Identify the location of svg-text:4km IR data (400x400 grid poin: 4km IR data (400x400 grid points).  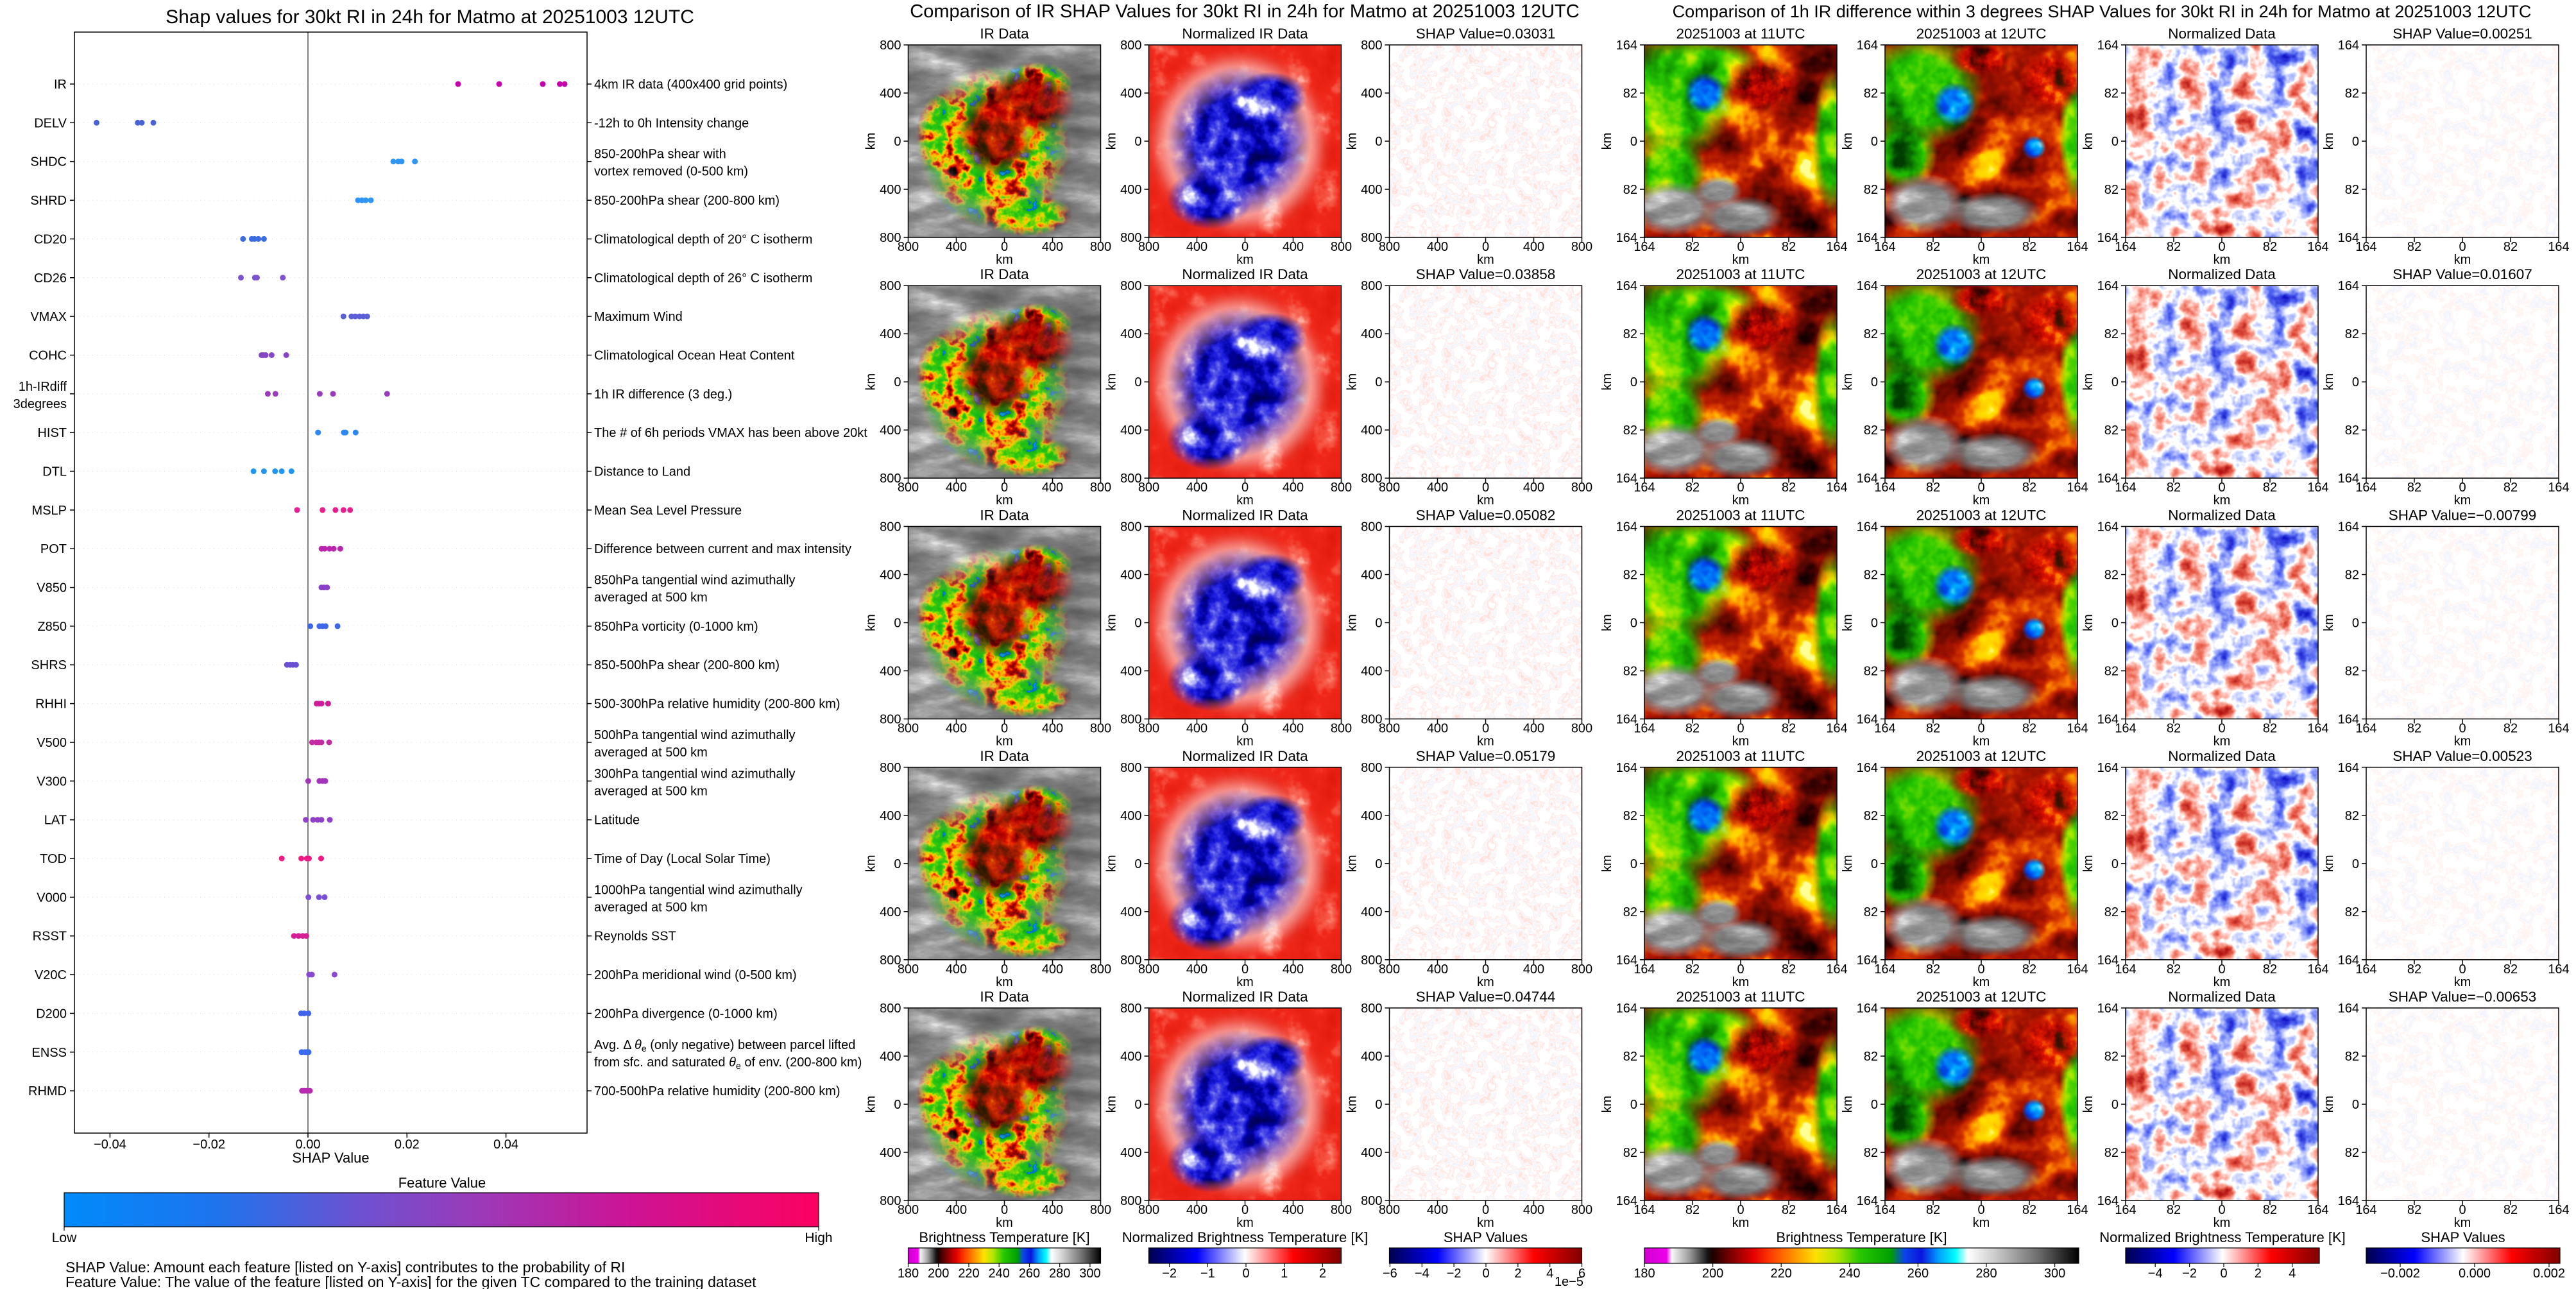
(690, 85).